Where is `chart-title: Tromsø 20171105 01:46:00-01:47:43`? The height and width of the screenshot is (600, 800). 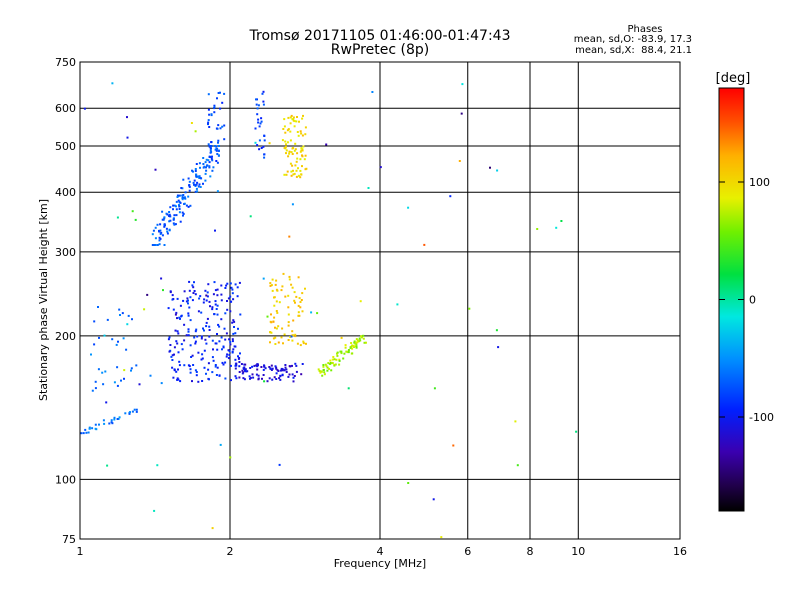
chart-title: Tromsø 20171105 01:46:00-01:47:43 is located at coordinates (380, 36).